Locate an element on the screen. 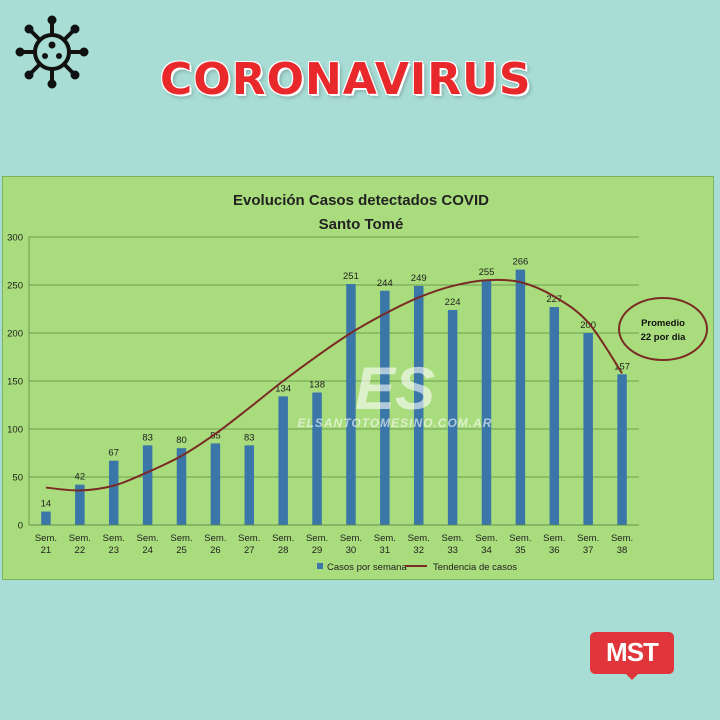 Image resolution: width=720 pixels, height=720 pixels. legend-bar-label: Casos por semana is located at coordinates (367, 567).